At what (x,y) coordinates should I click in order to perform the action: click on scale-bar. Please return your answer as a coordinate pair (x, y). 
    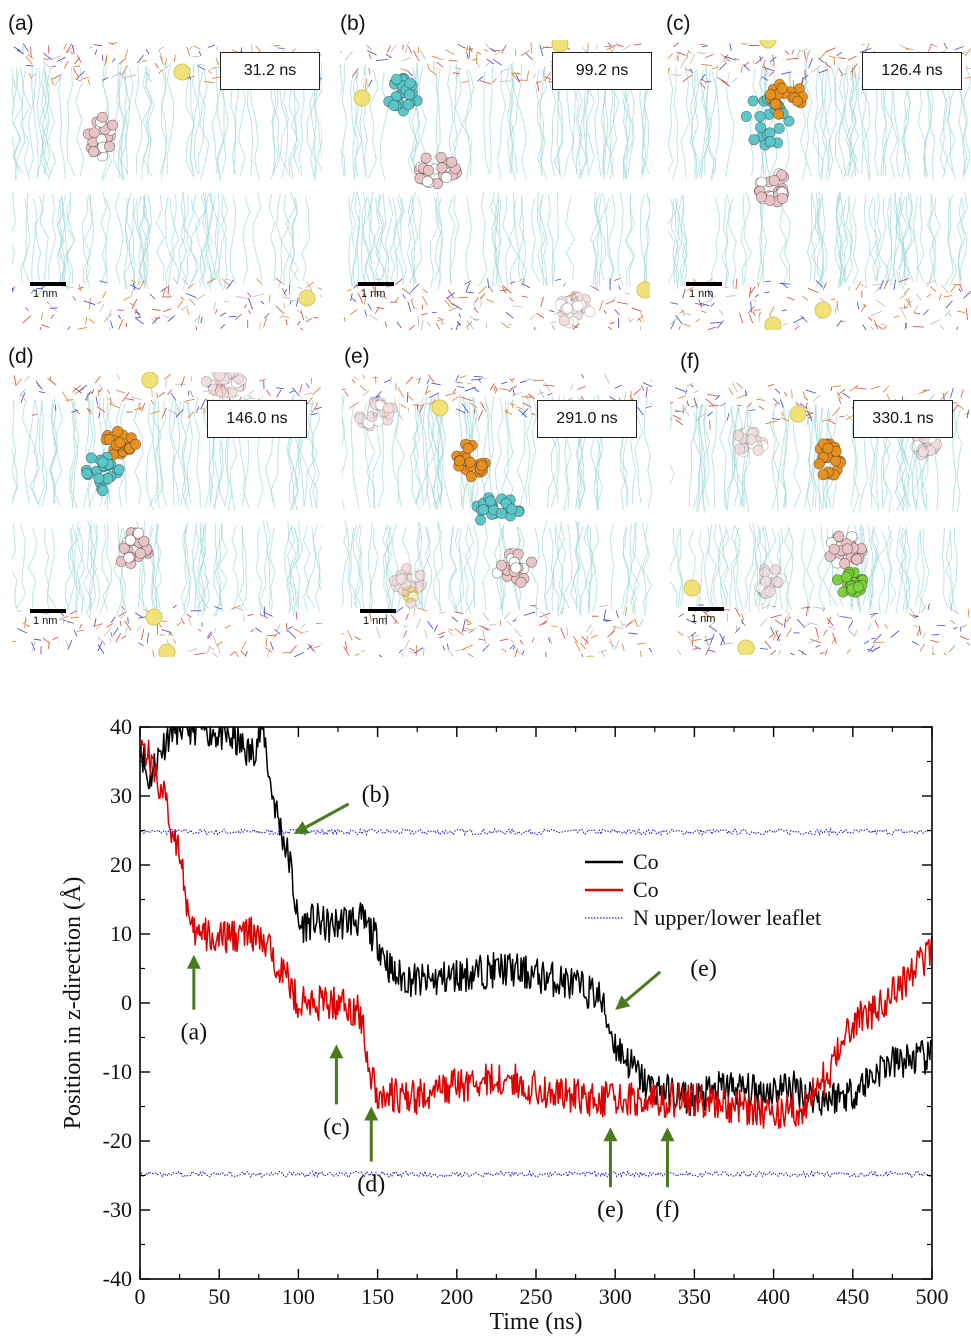
    Looking at the image, I should click on (48, 284).